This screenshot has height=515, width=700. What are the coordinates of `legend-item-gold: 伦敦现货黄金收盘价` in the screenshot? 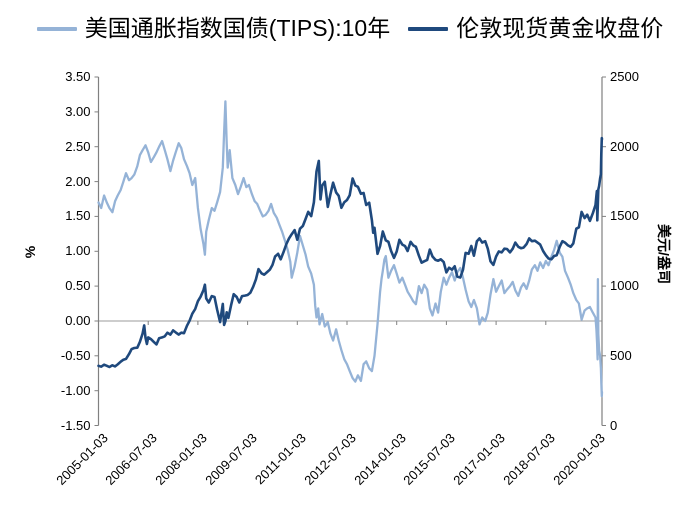 It's located at (536, 28).